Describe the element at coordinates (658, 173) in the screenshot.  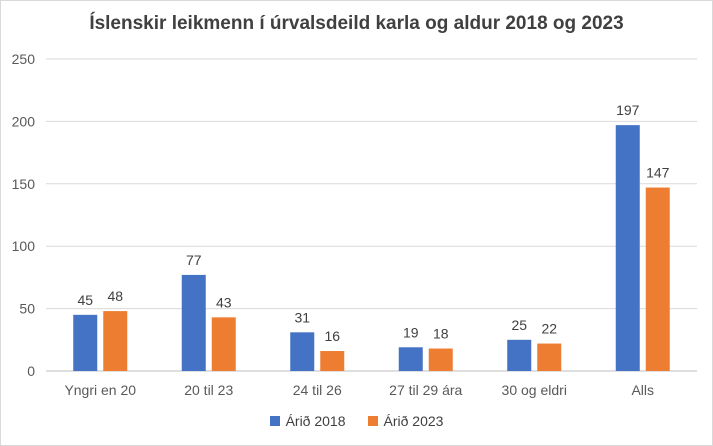
I see `data-label: 147` at that location.